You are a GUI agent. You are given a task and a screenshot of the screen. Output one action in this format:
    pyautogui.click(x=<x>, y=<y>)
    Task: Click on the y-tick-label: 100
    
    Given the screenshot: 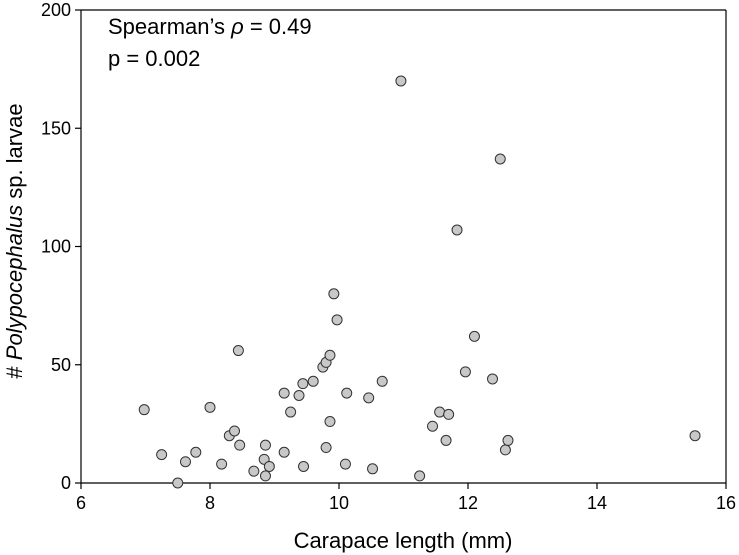 What is the action you would take?
    pyautogui.click(x=56, y=247)
    